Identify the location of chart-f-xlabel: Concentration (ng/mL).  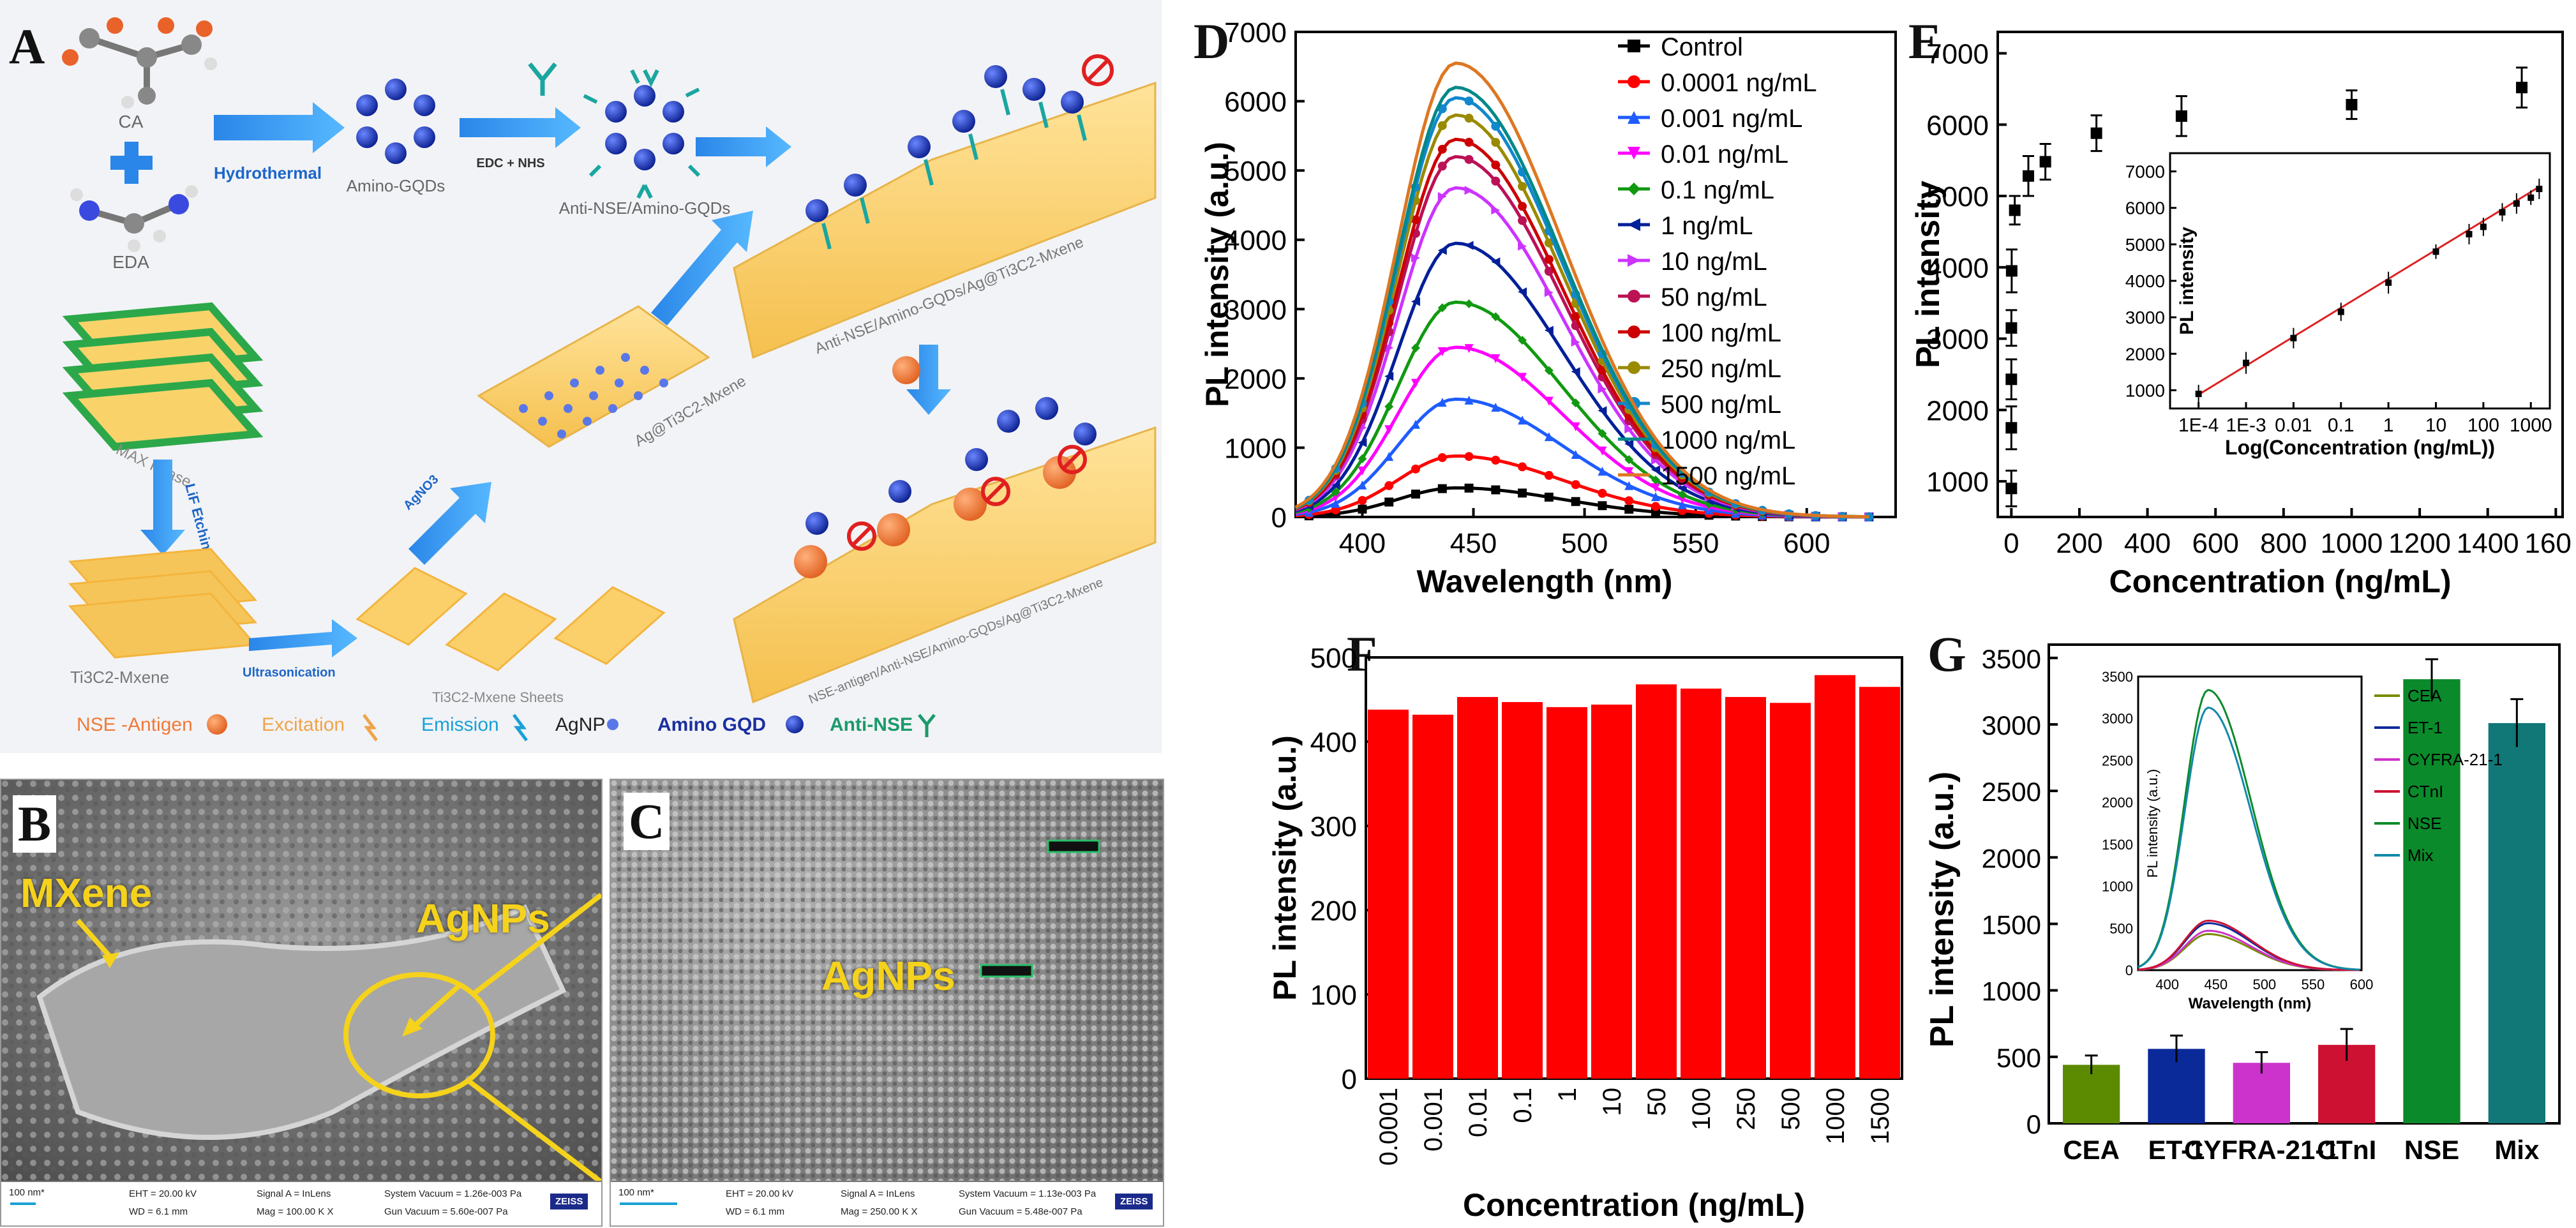
(1634, 1205).